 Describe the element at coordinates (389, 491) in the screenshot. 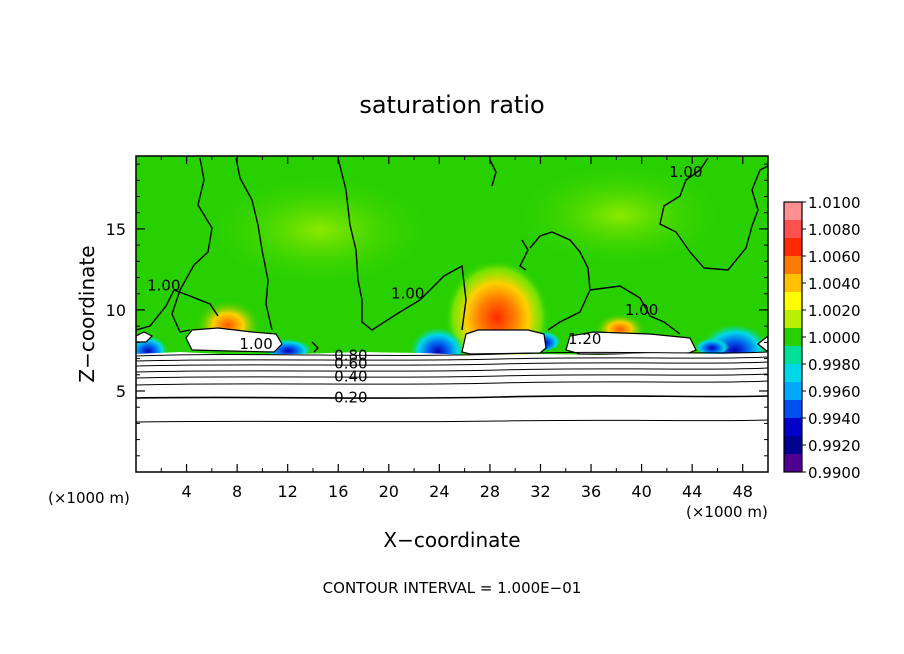

I see `x-tick-label: 20` at that location.